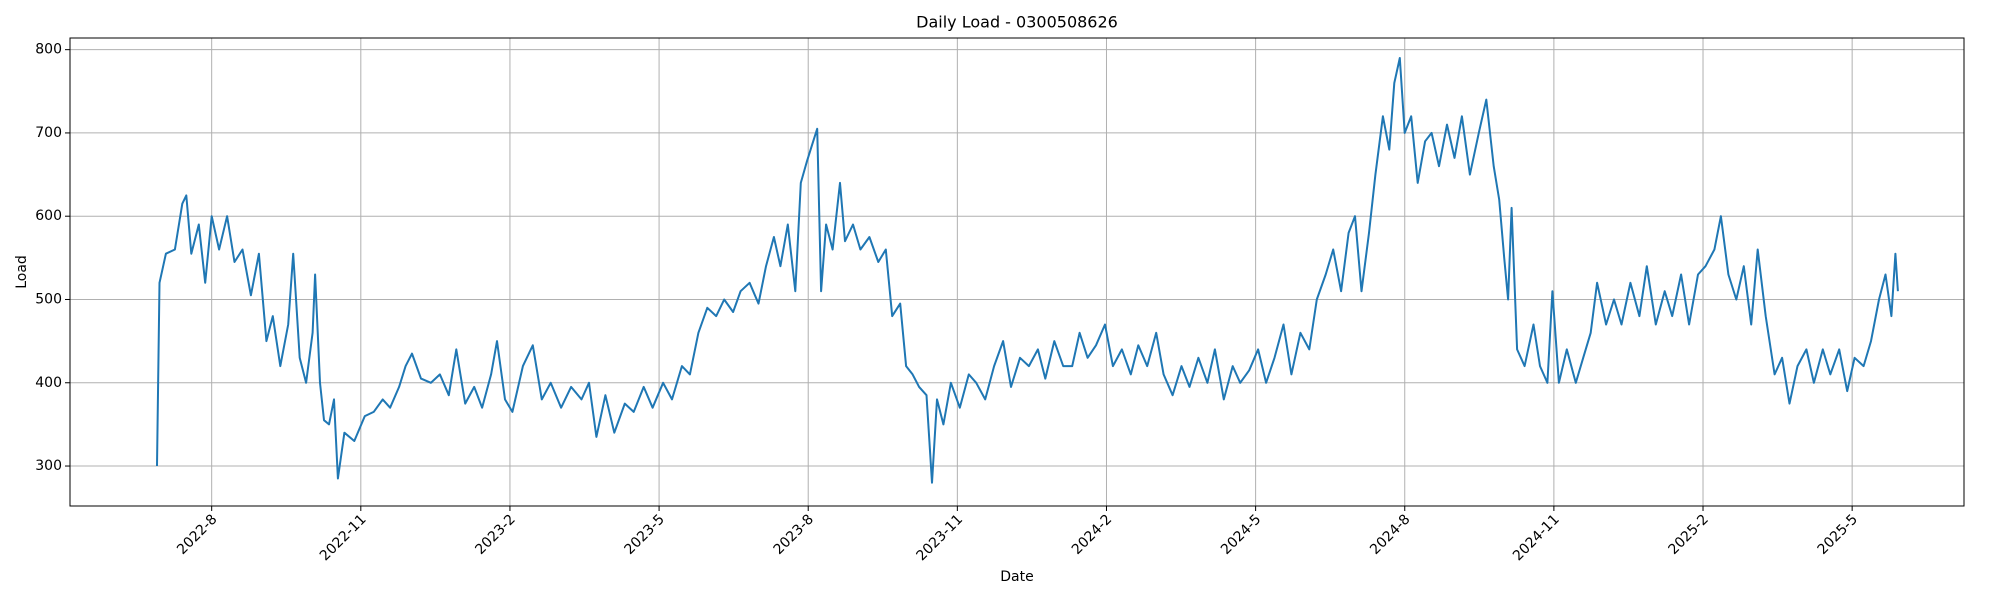  What do you see at coordinates (794, 535) in the screenshot?
I see `x-tick-label: 2023-8` at bounding box center [794, 535].